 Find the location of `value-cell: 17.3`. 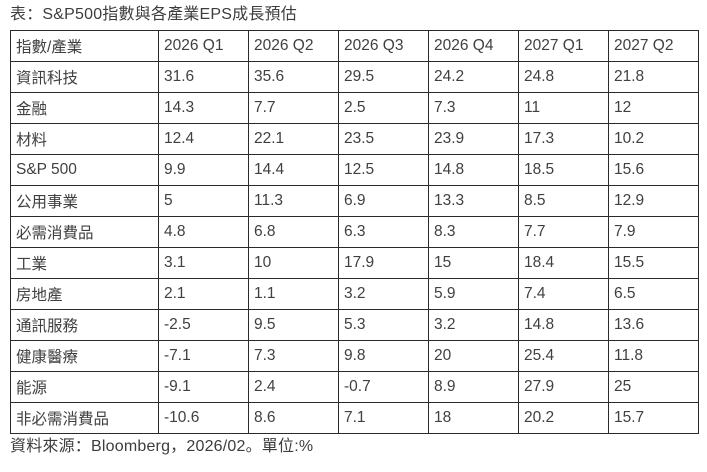

value-cell: 17.3 is located at coordinates (563, 139).